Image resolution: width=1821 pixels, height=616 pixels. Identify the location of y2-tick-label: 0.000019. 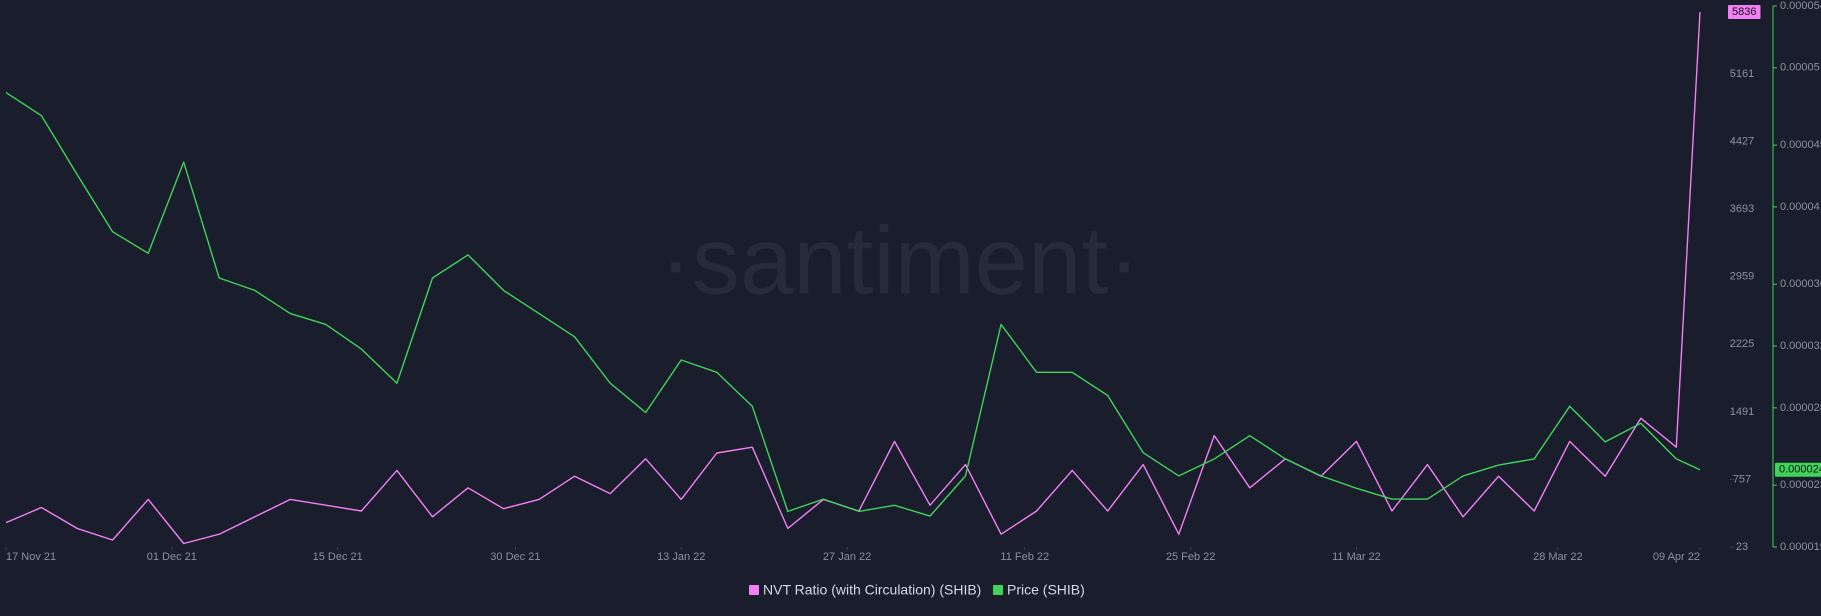
(1800, 547).